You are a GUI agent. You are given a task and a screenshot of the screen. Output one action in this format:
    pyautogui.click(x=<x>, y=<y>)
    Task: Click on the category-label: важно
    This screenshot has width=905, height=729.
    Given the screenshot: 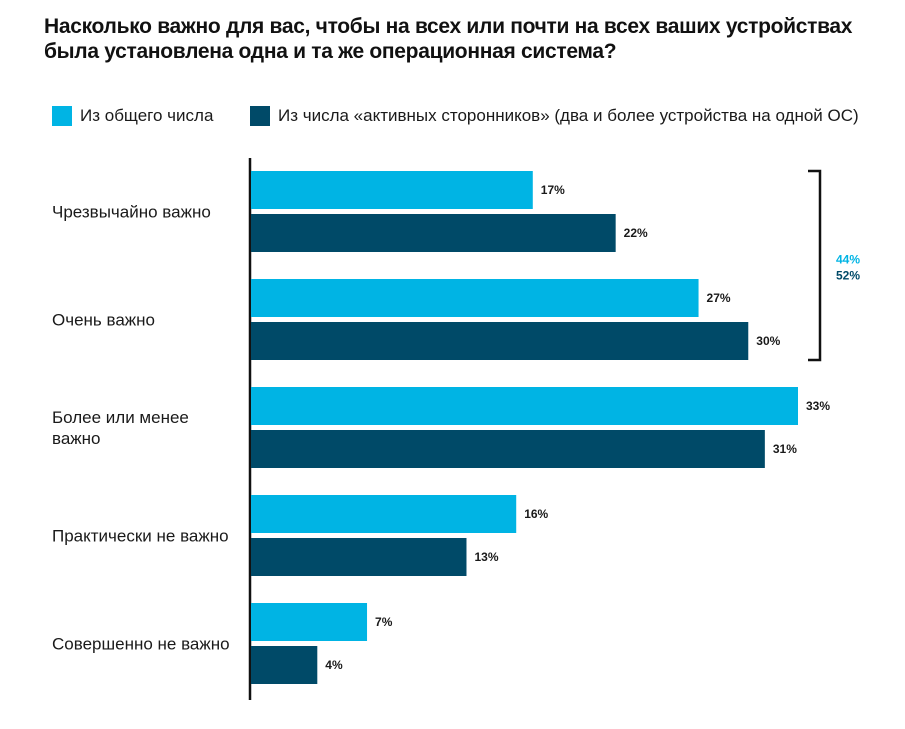 What is the action you would take?
    pyautogui.click(x=76, y=438)
    